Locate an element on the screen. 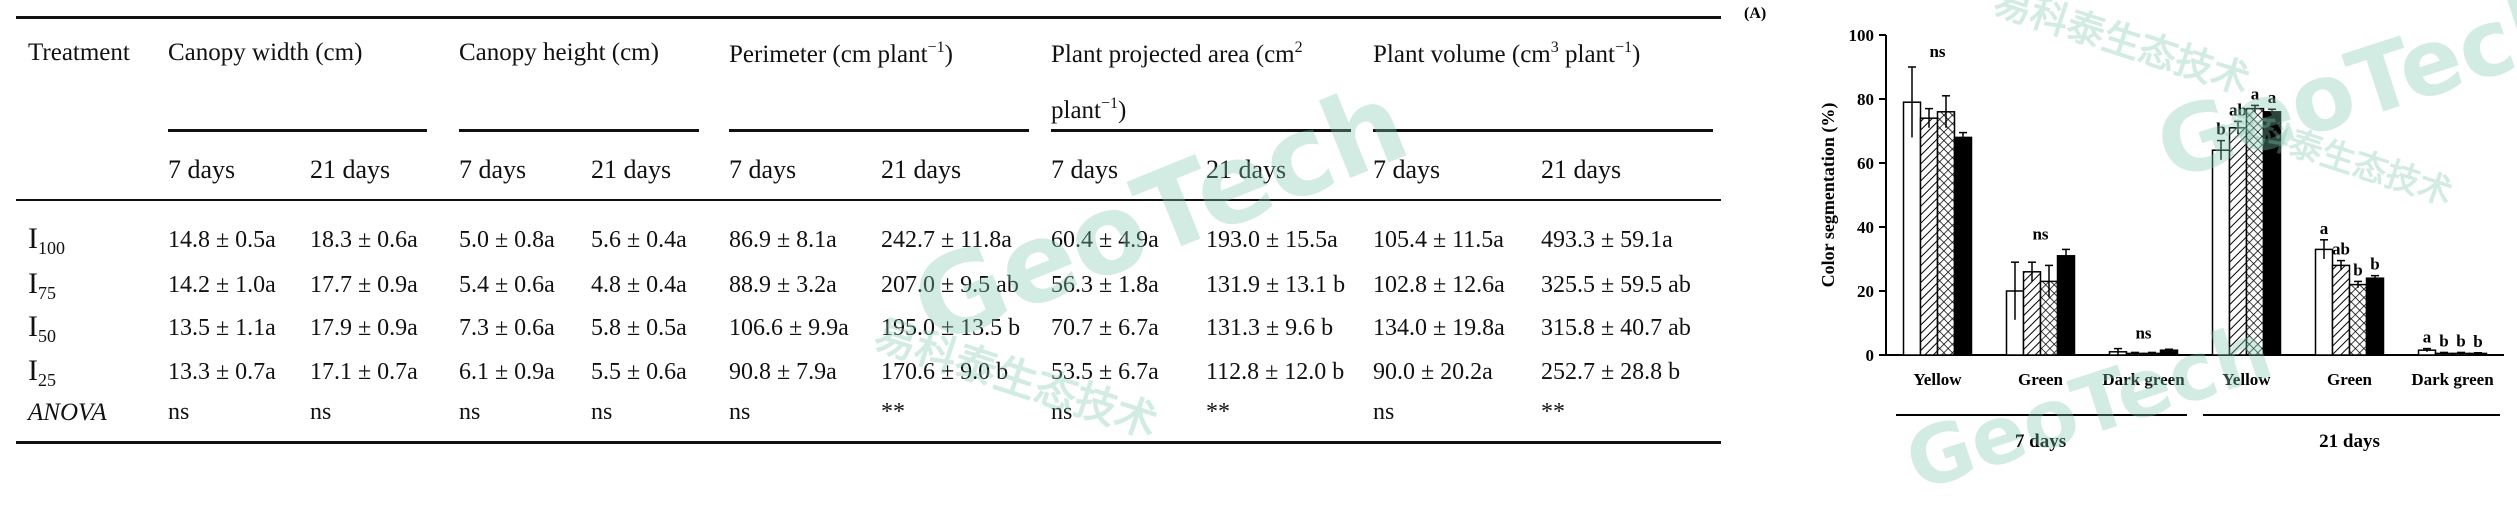 The height and width of the screenshot is (509, 2517). table-header-rule is located at coordinates (868, 200).